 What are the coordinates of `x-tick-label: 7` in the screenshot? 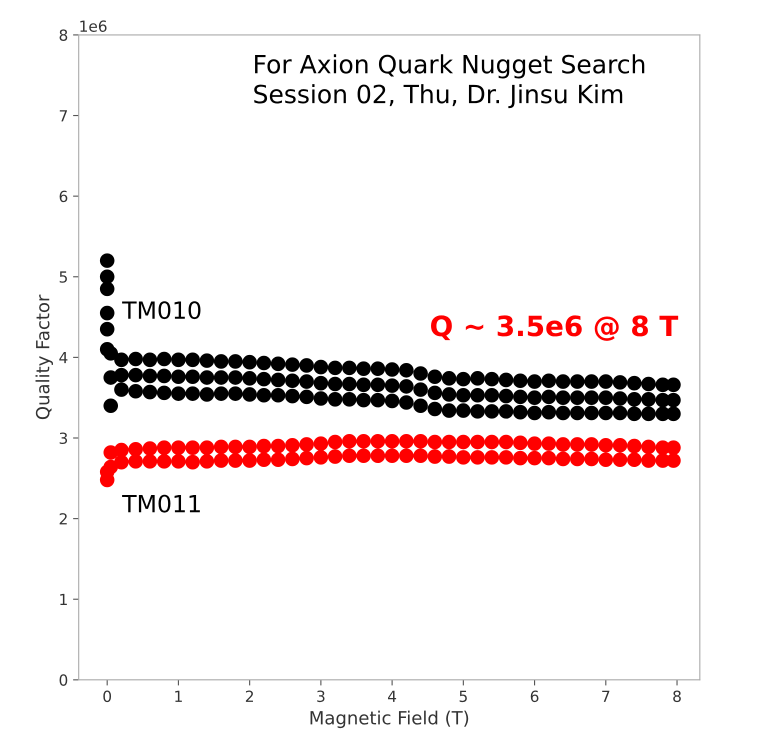 It's located at (606, 696).